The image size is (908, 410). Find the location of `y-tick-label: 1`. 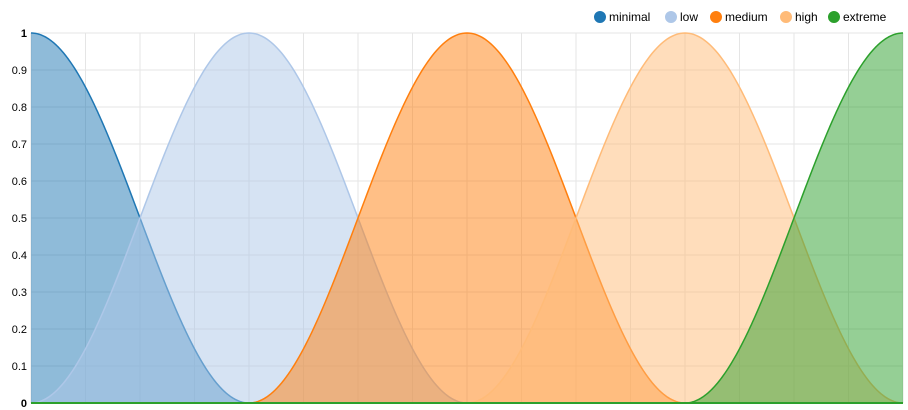

y-tick-label: 1 is located at coordinates (24, 34).